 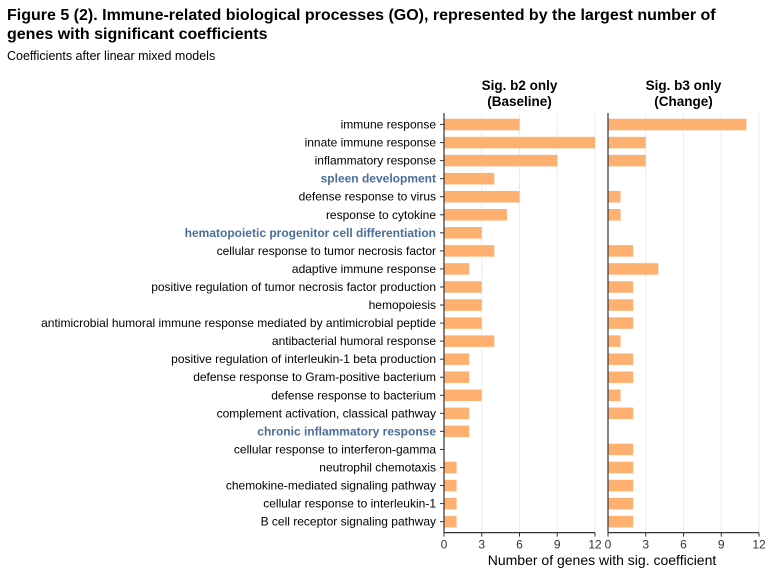 I want to click on panel-title-line1: Sig. b2 only, so click(x=520, y=85).